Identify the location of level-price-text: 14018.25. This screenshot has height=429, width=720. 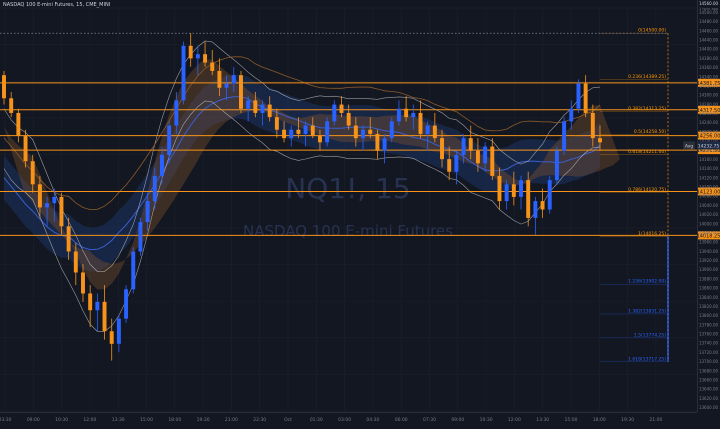
(708, 236).